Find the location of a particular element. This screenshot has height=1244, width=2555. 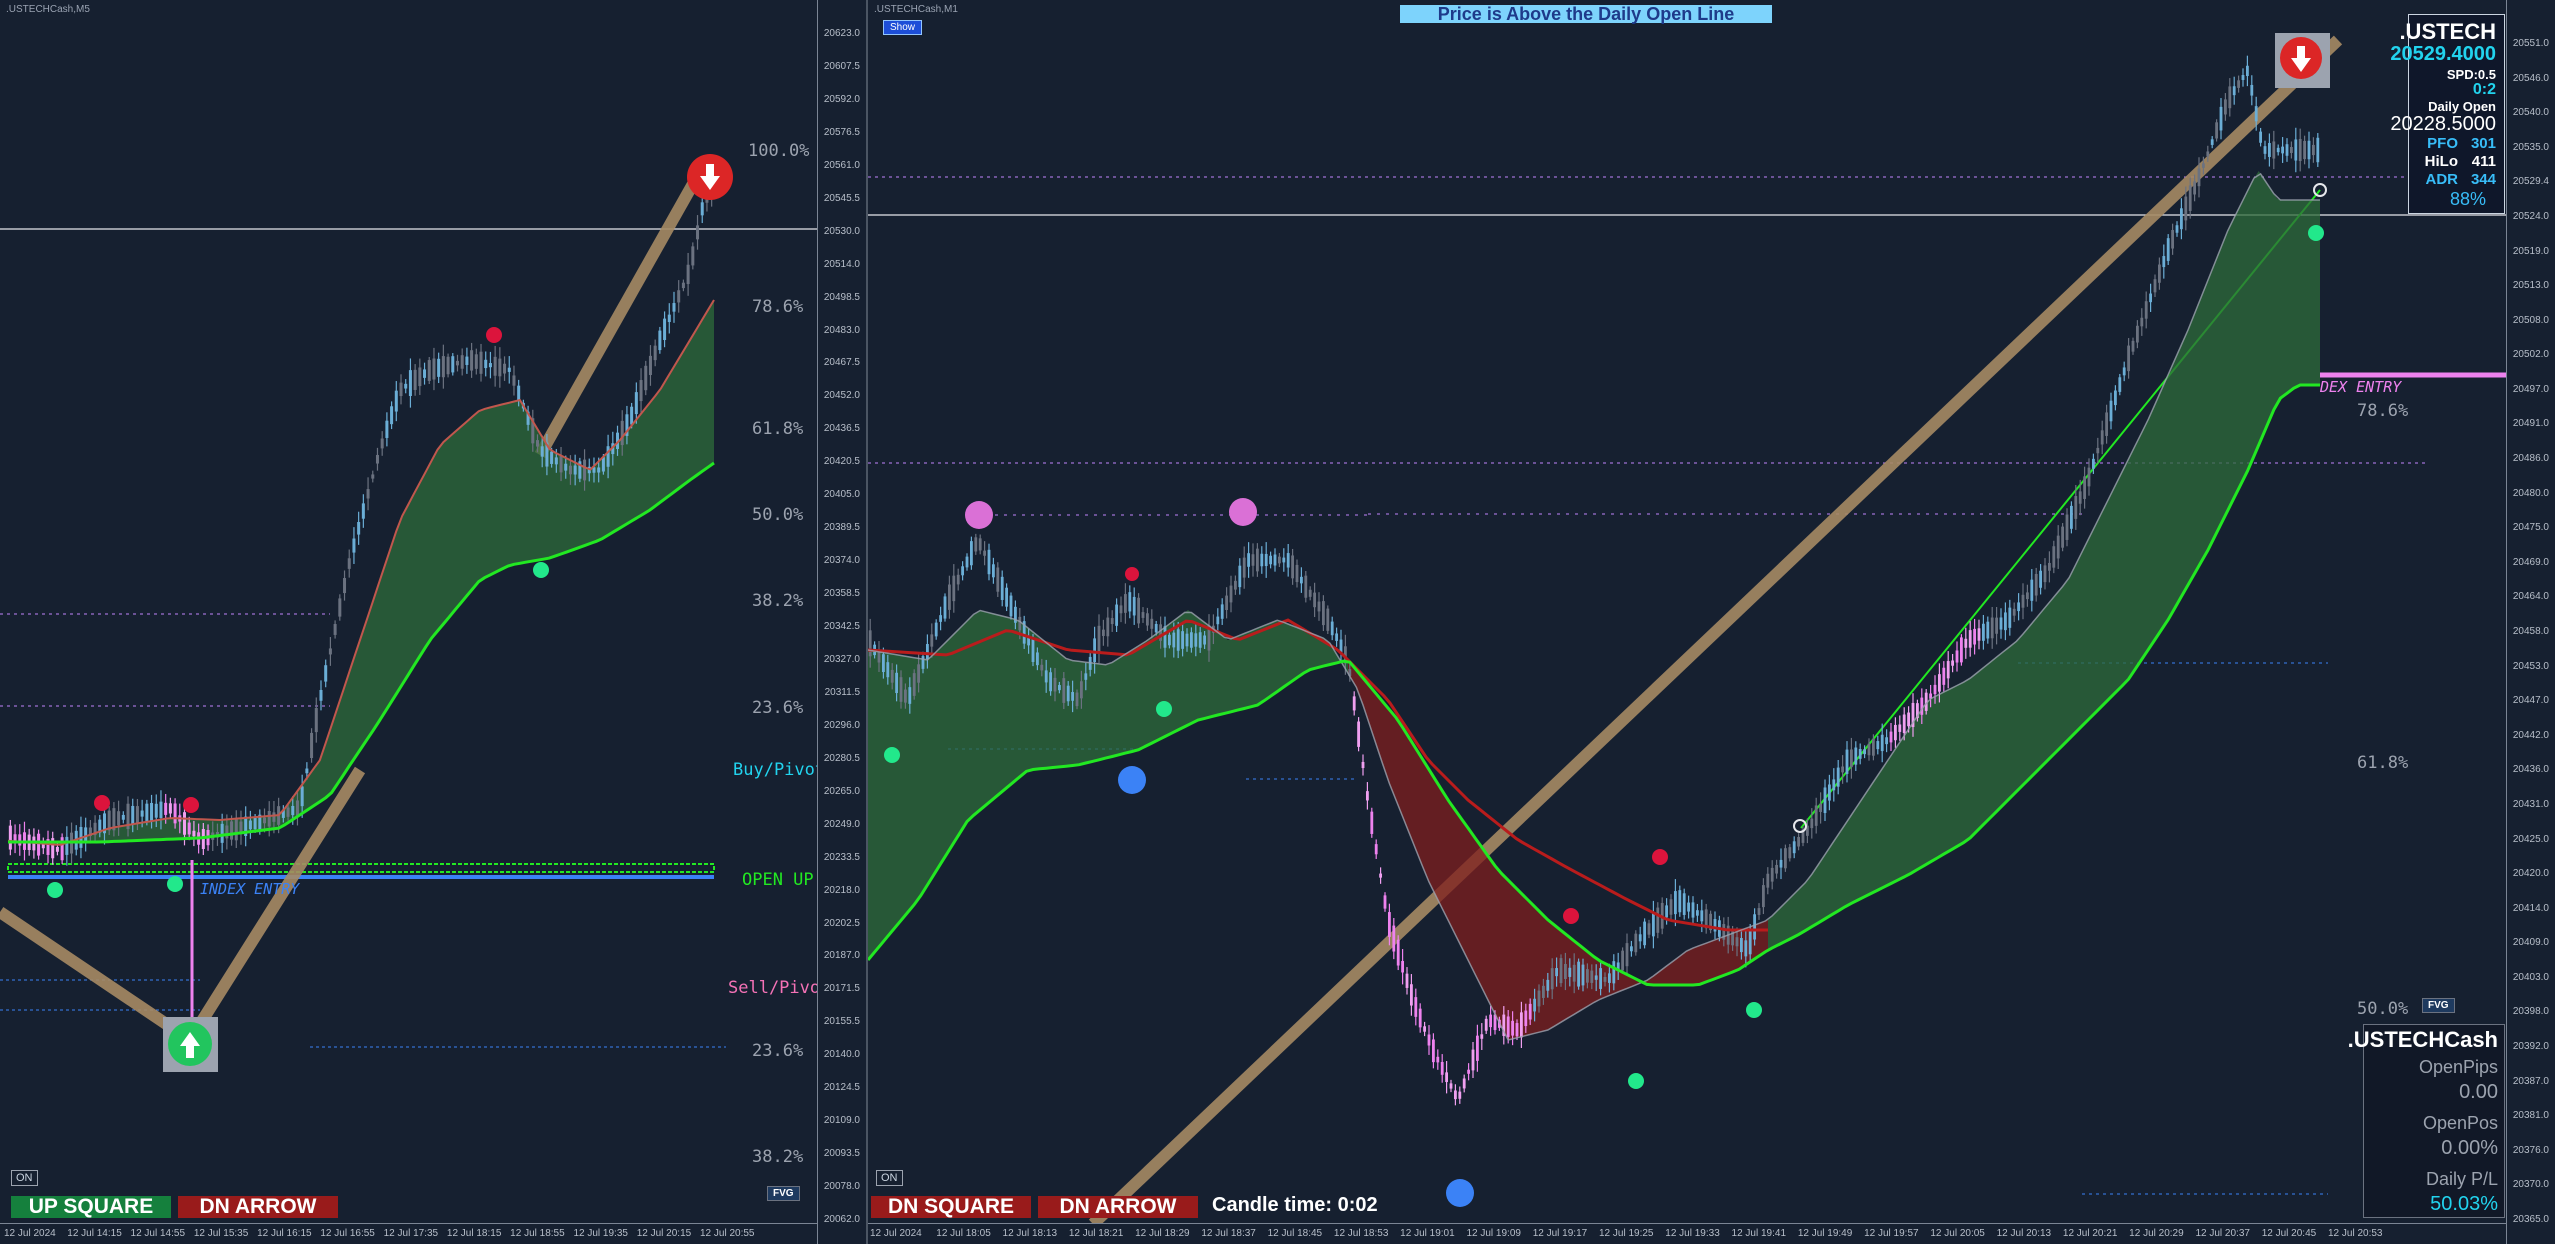

open-pos-label: OpenPos is located at coordinates (2460, 1123).